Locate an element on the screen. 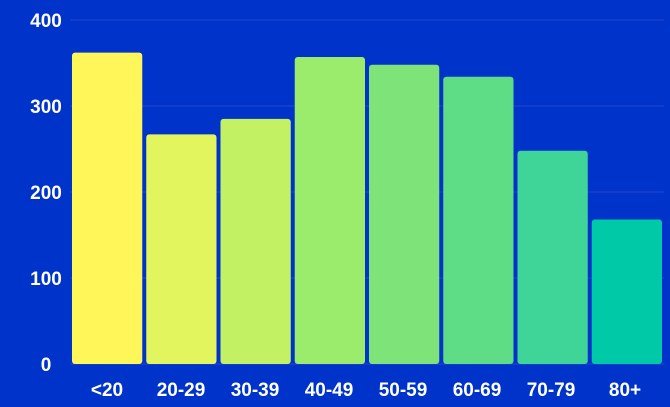 The height and width of the screenshot is (407, 670). y-tick-label: 0 is located at coordinates (46, 365).